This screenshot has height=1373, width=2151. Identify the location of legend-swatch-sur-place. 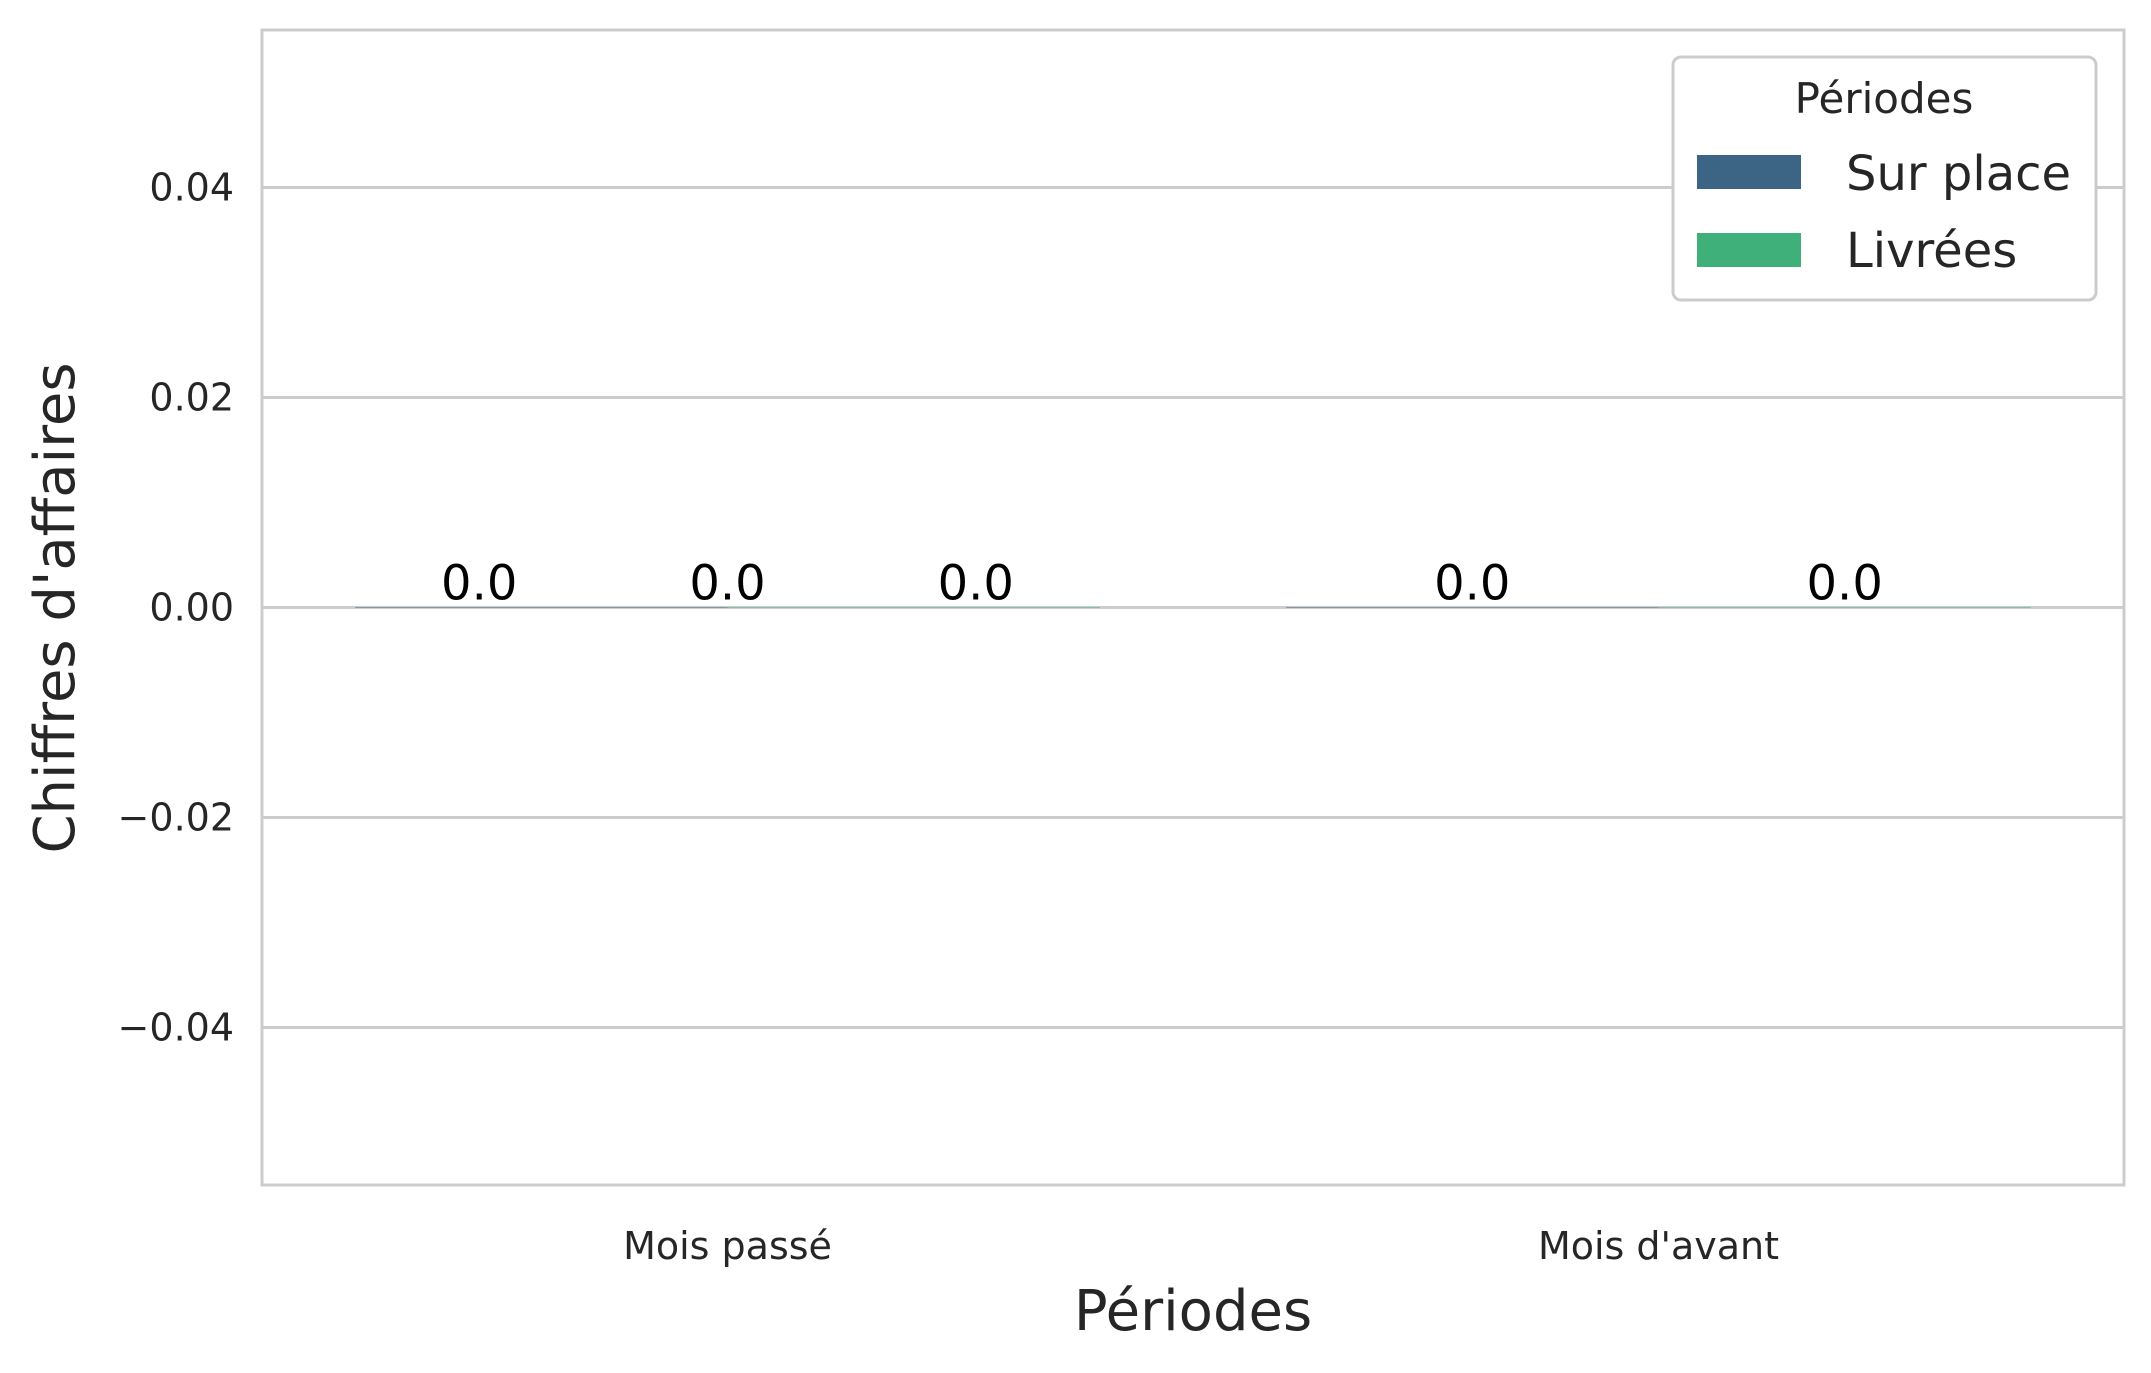
(1749, 172).